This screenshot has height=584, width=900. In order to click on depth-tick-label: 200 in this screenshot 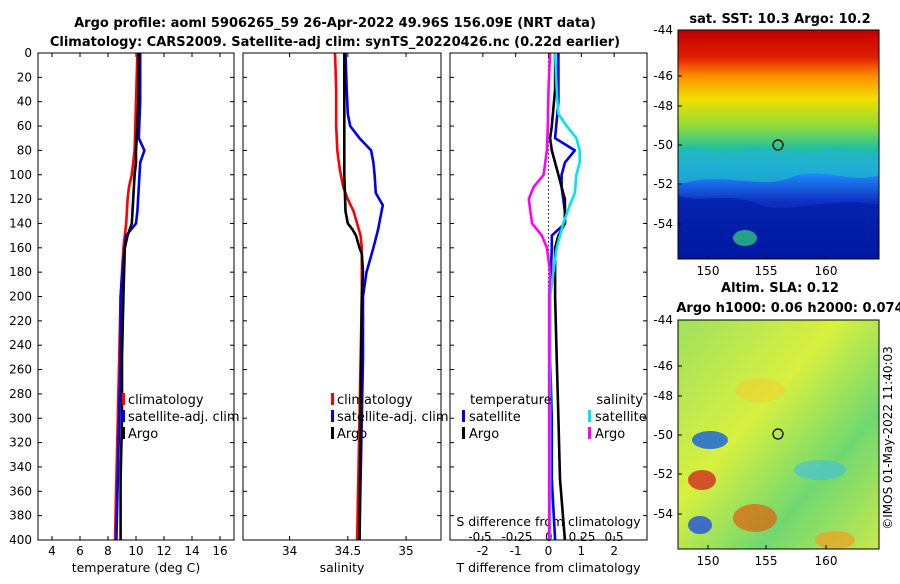, I will do `click(20, 297)`.